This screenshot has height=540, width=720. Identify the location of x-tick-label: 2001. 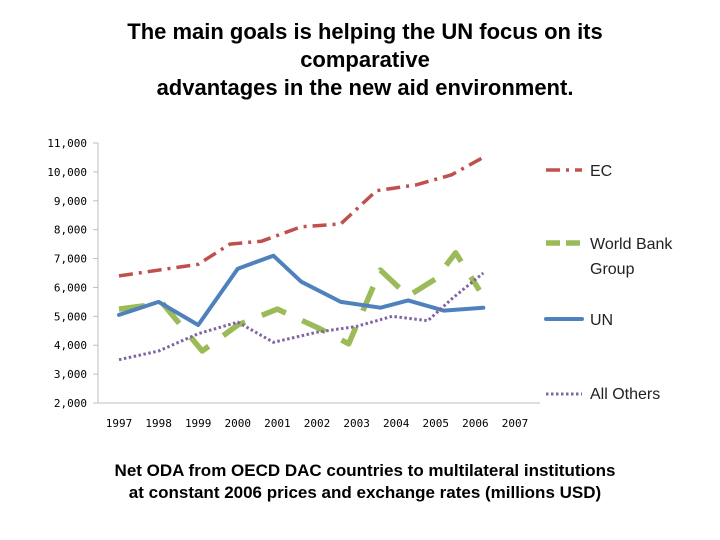
(277, 423).